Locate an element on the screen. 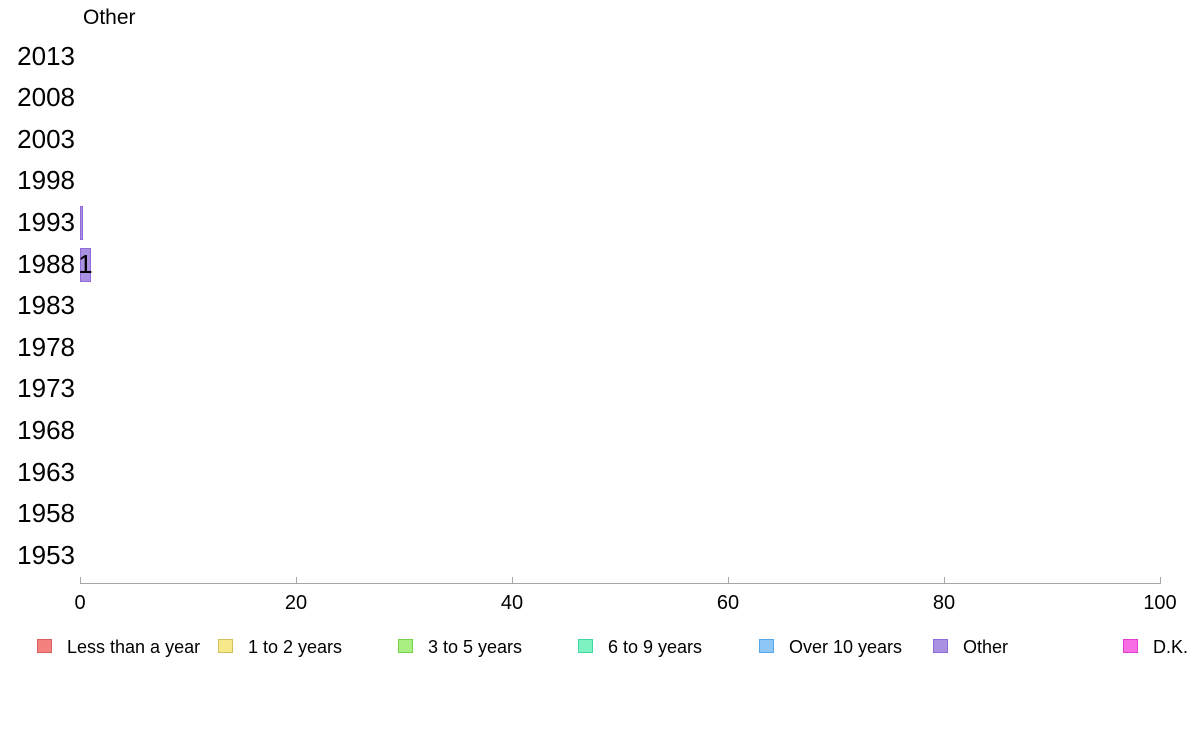  legend-label: 6 to 9 years is located at coordinates (655, 647).